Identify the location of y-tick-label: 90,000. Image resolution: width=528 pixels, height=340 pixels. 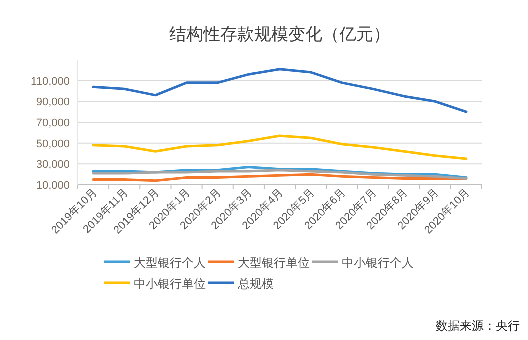
(53, 102).